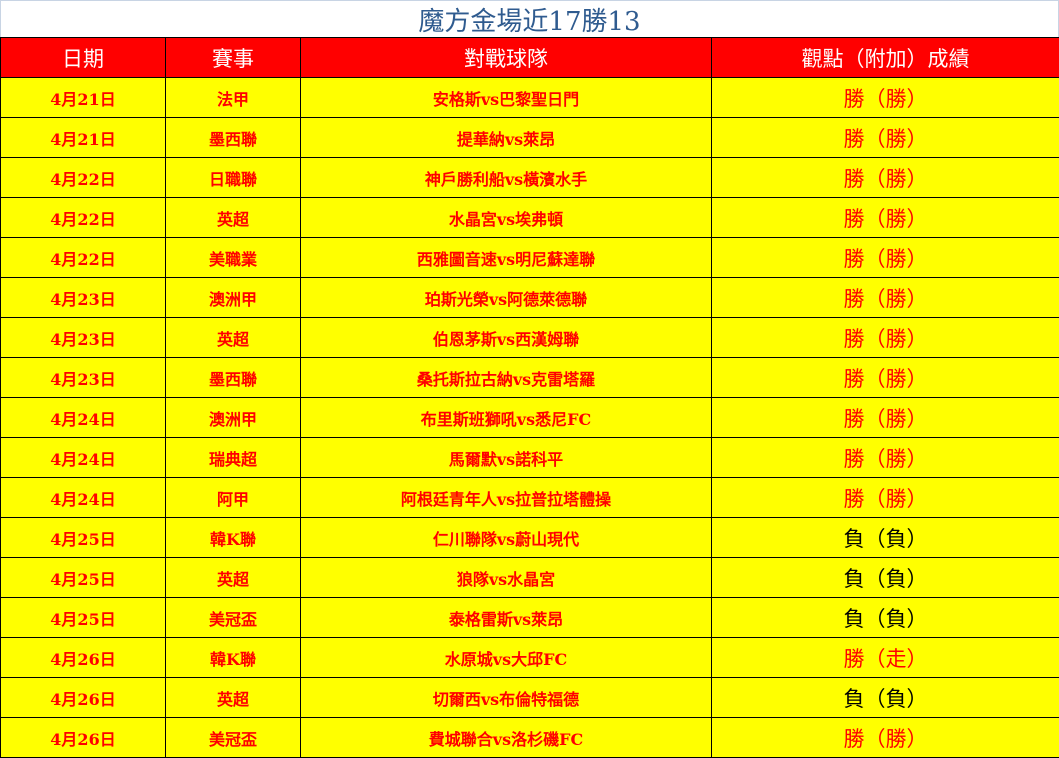 Image resolution: width=1059 pixels, height=758 pixels. I want to click on match-cell: 泰格雷斯vs萊昂, so click(506, 618).